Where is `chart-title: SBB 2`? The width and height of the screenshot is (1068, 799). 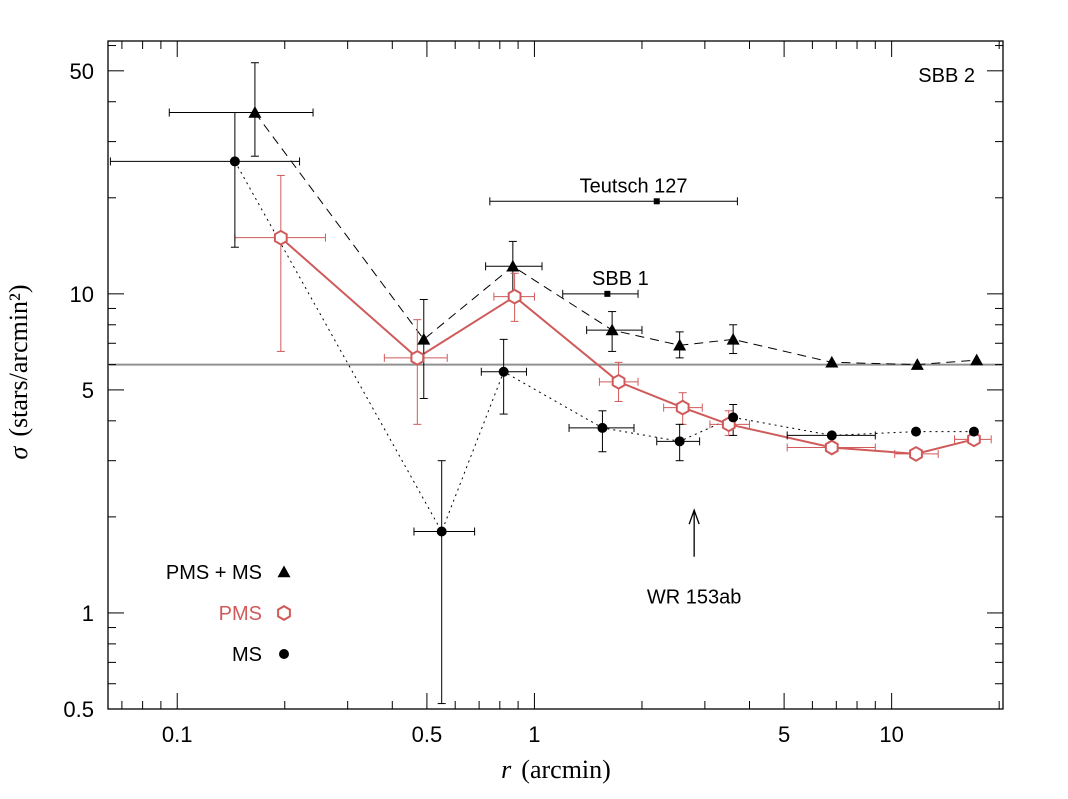
chart-title: SBB 2 is located at coordinates (946, 76).